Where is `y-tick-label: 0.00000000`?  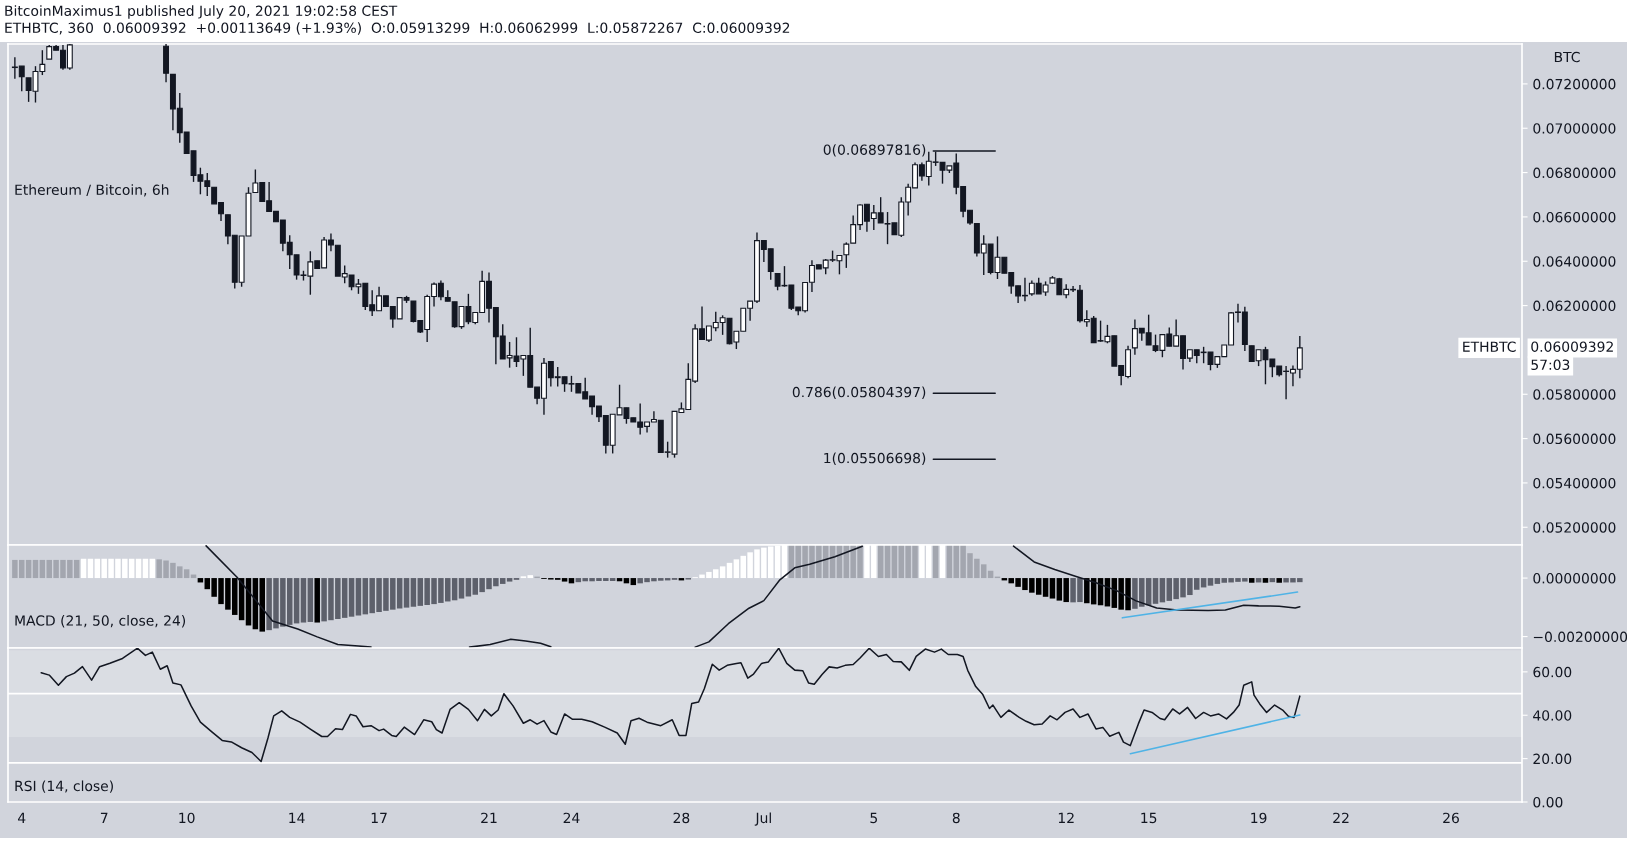 y-tick-label: 0.00000000 is located at coordinates (1574, 578).